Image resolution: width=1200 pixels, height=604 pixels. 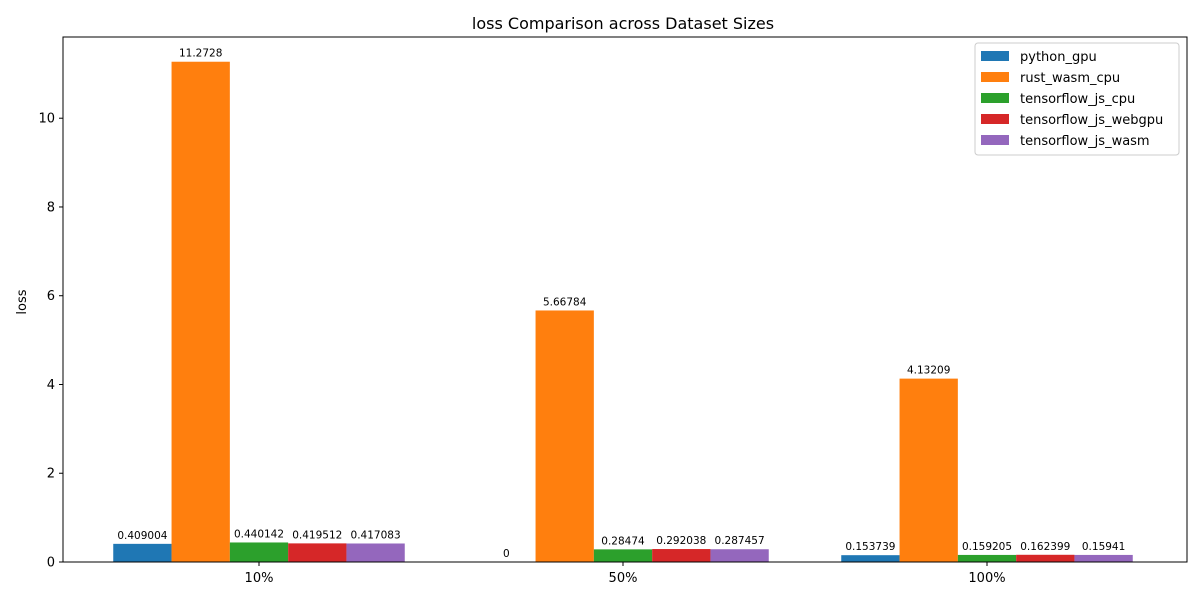 I want to click on x-tick-label: 100%, so click(x=986, y=578).